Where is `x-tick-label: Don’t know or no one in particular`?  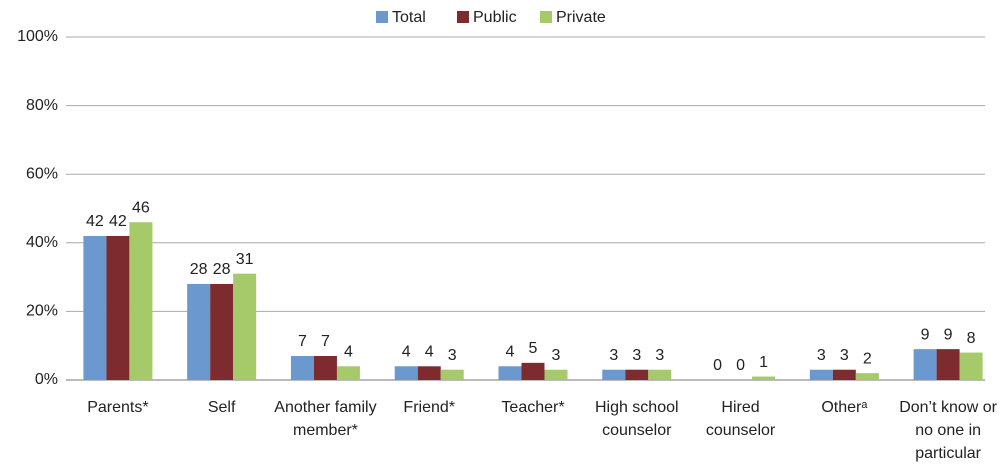
x-tick-label: Don’t know or no one in particular is located at coordinates (948, 430).